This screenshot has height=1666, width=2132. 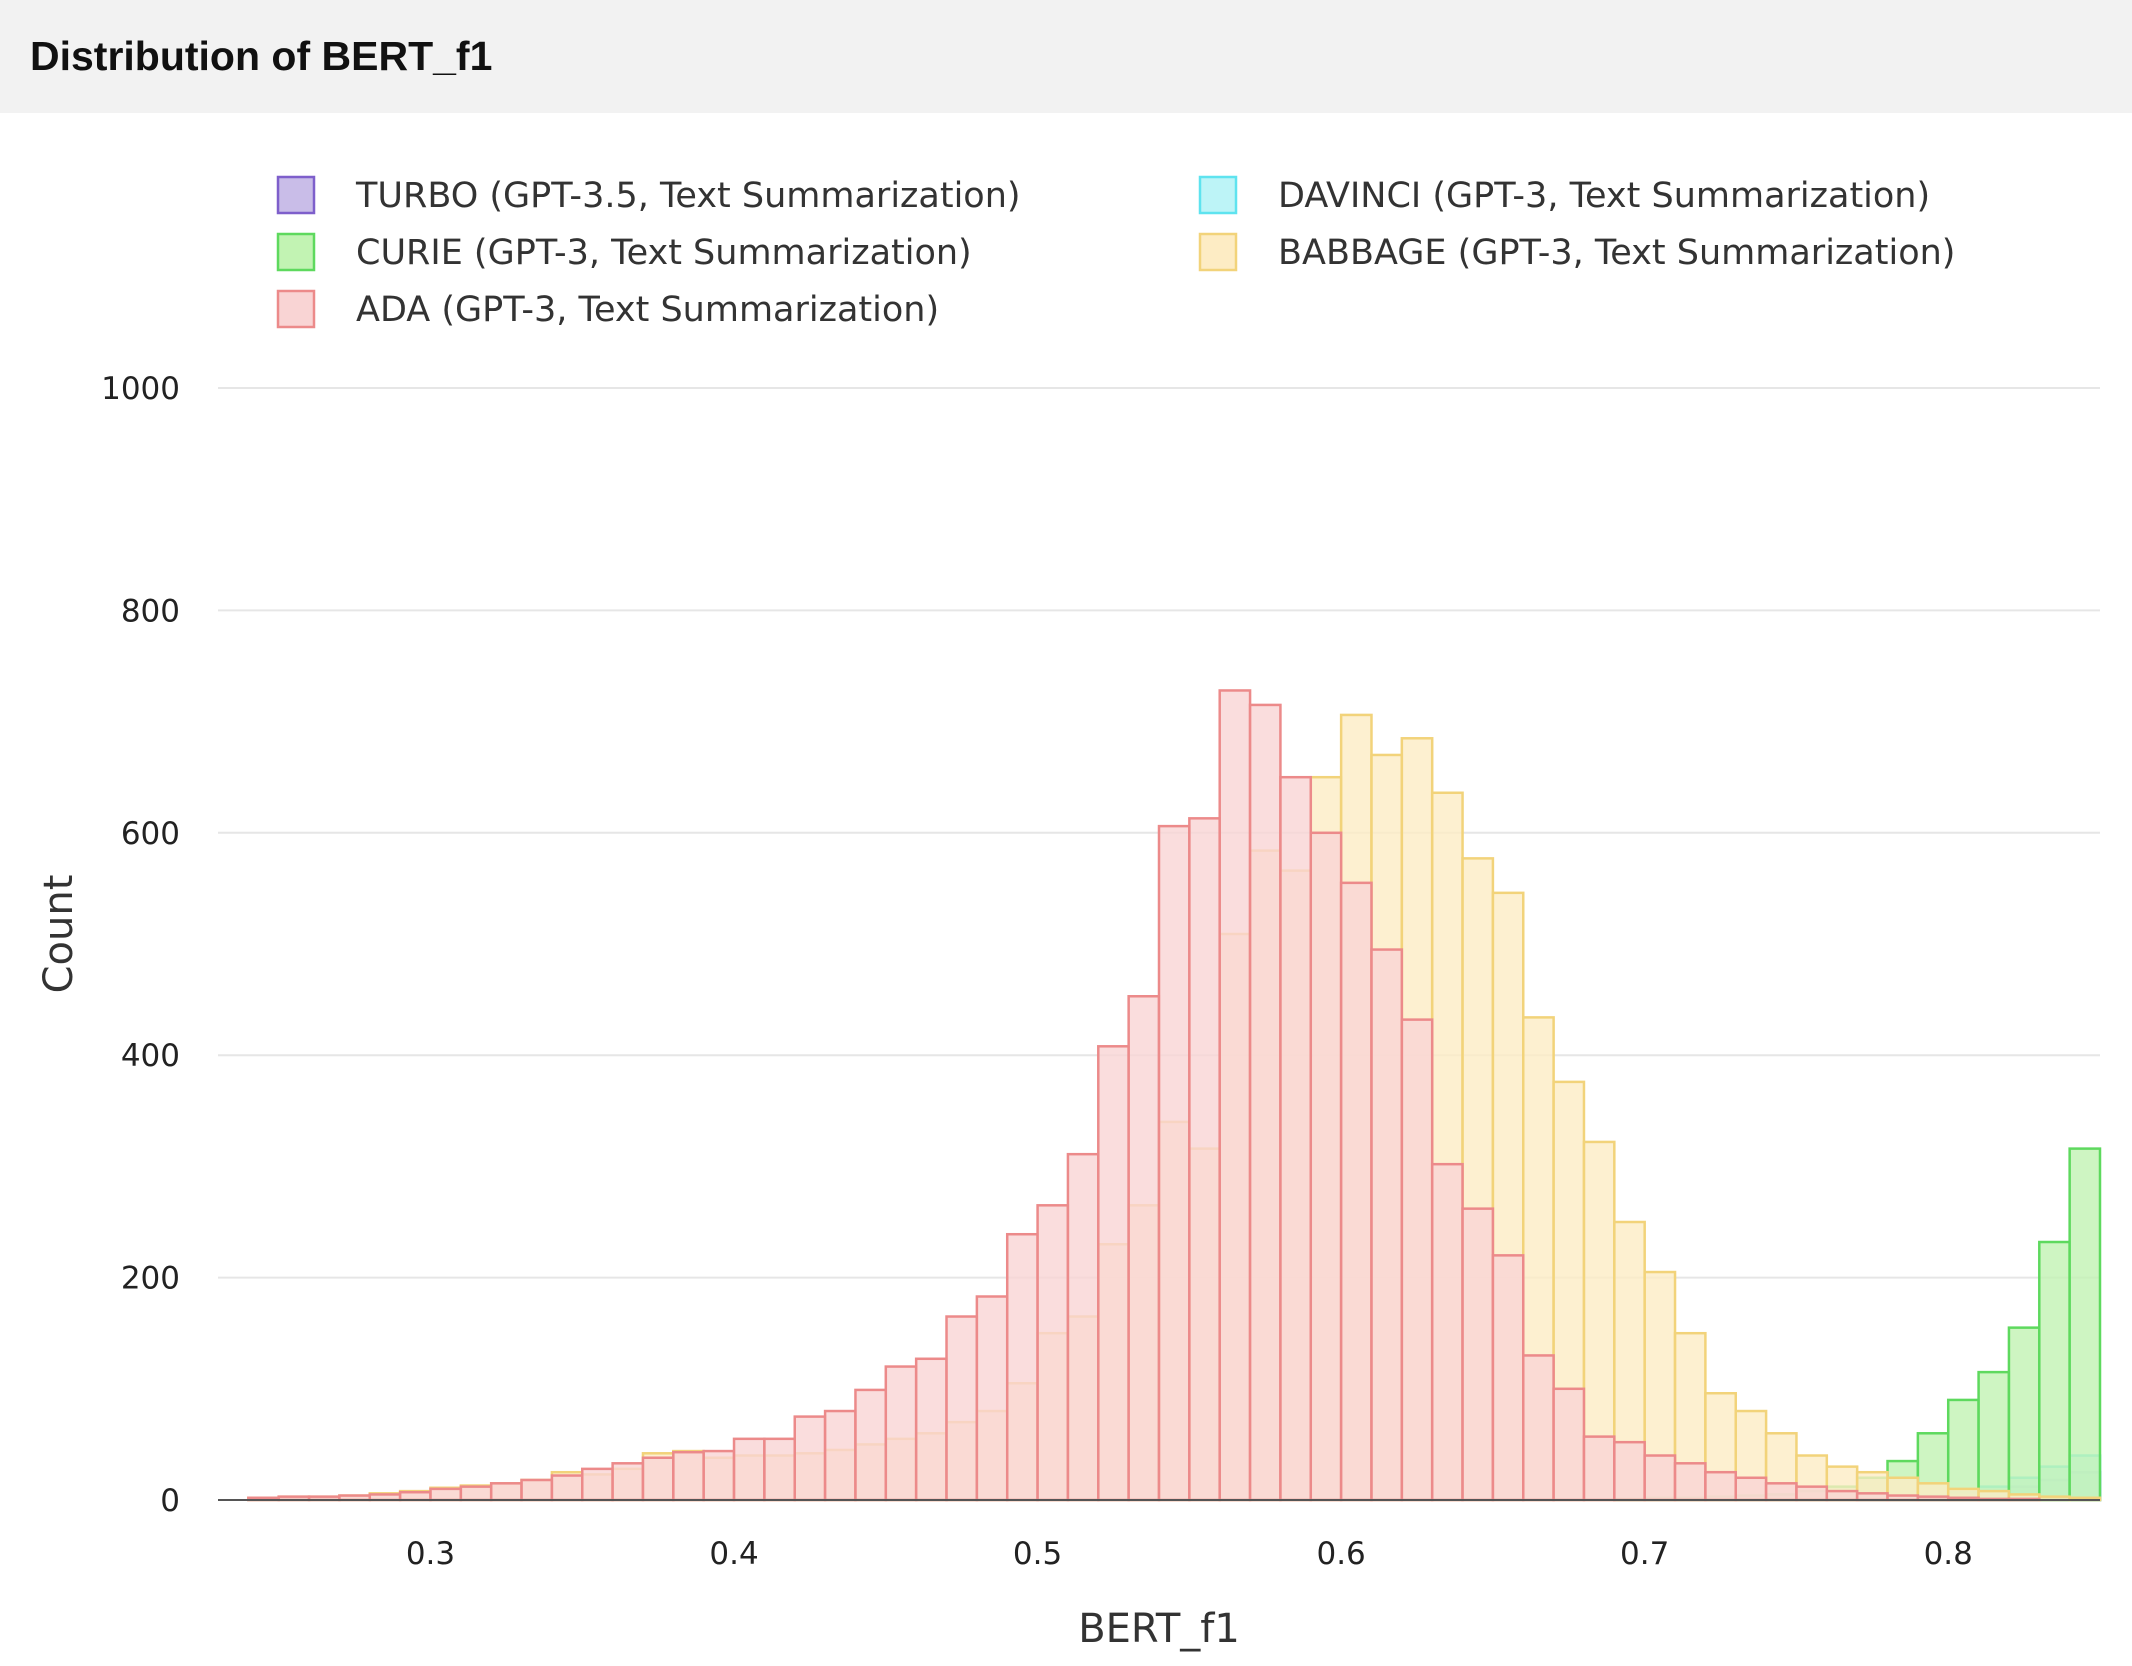 I want to click on legend-item: BABBAGE (GPT-3, Text Summarization), so click(x=1576, y=252).